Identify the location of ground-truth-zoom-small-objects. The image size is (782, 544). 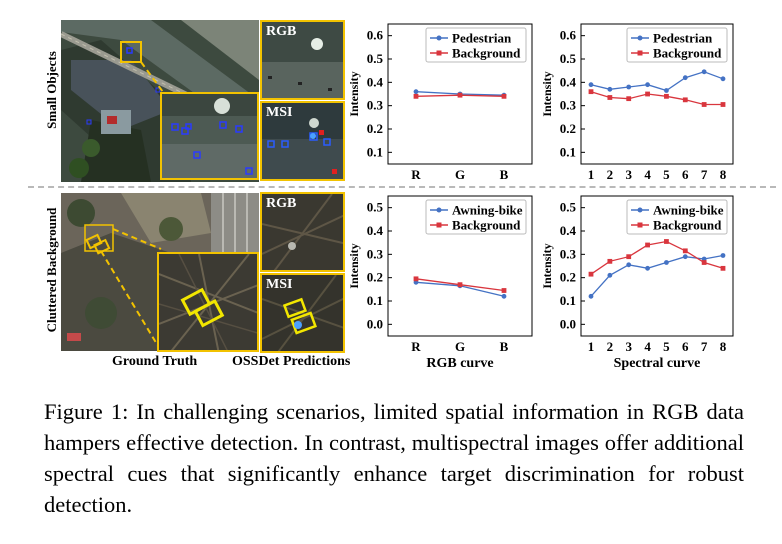
(209, 136).